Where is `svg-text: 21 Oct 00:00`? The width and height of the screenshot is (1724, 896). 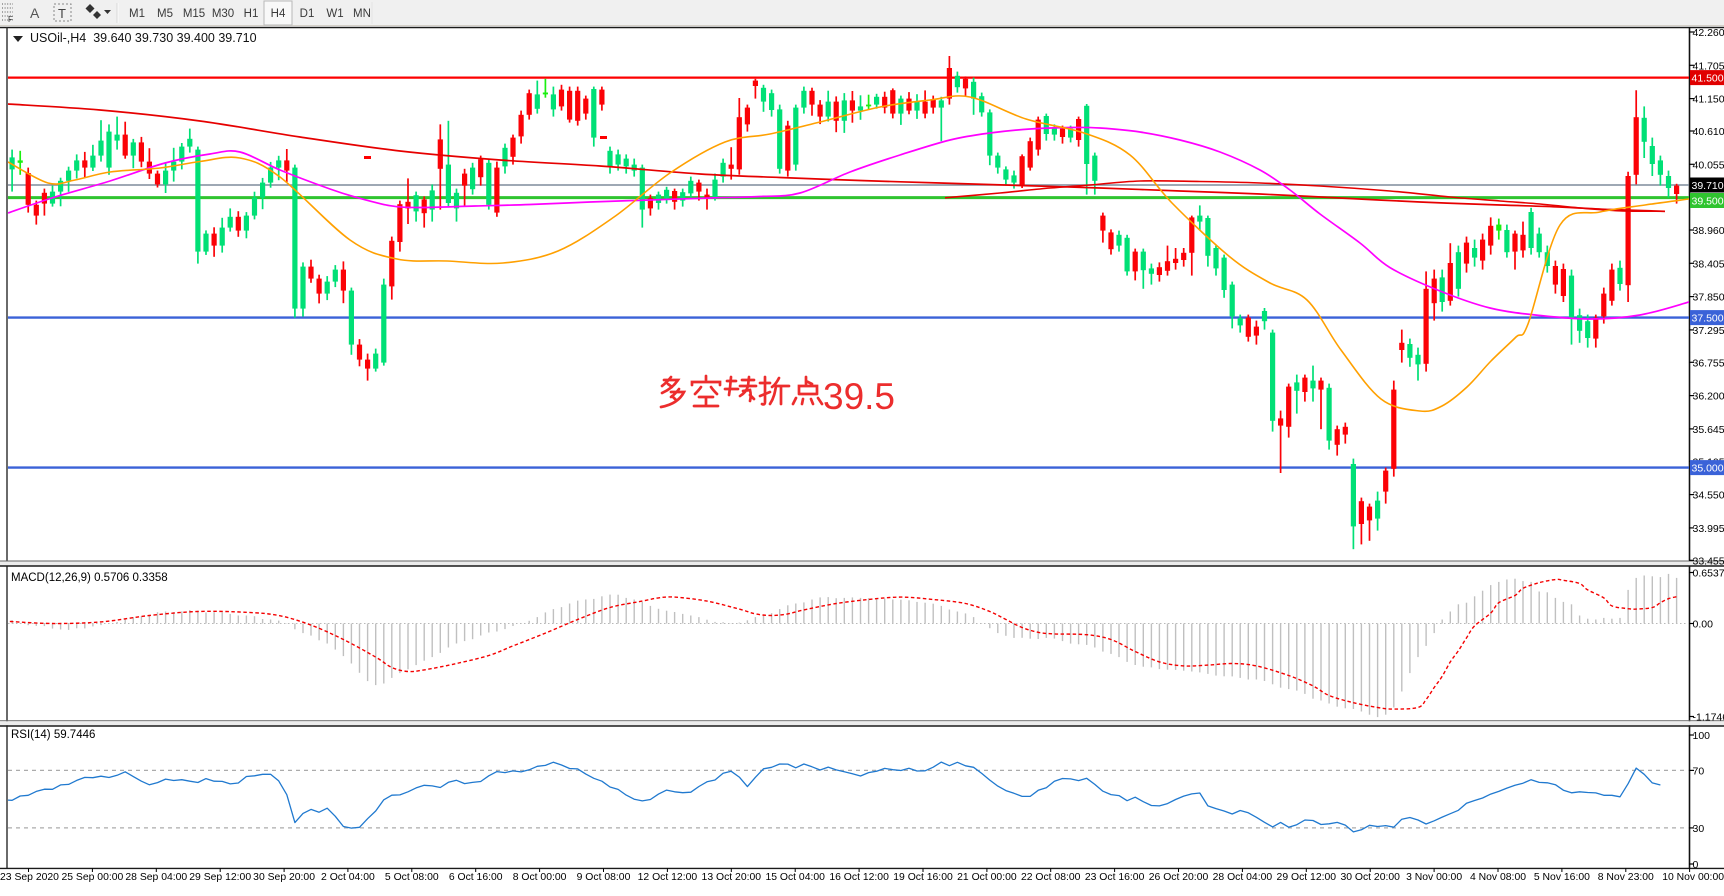
svg-text: 21 Oct 00:00 is located at coordinates (987, 877).